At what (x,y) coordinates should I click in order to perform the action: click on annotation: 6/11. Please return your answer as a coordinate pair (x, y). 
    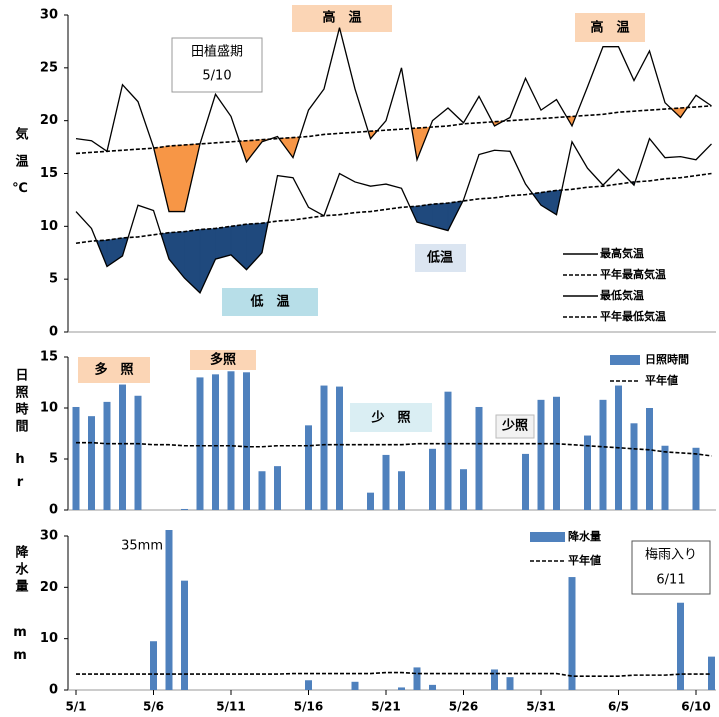
    Looking at the image, I should click on (670, 580).